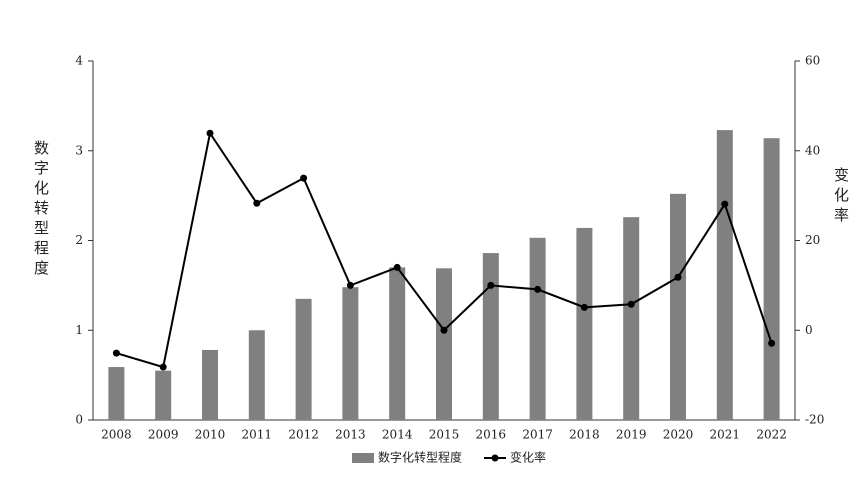  I want to click on y-axis-label: 数字化转型程度, so click(41, 210).